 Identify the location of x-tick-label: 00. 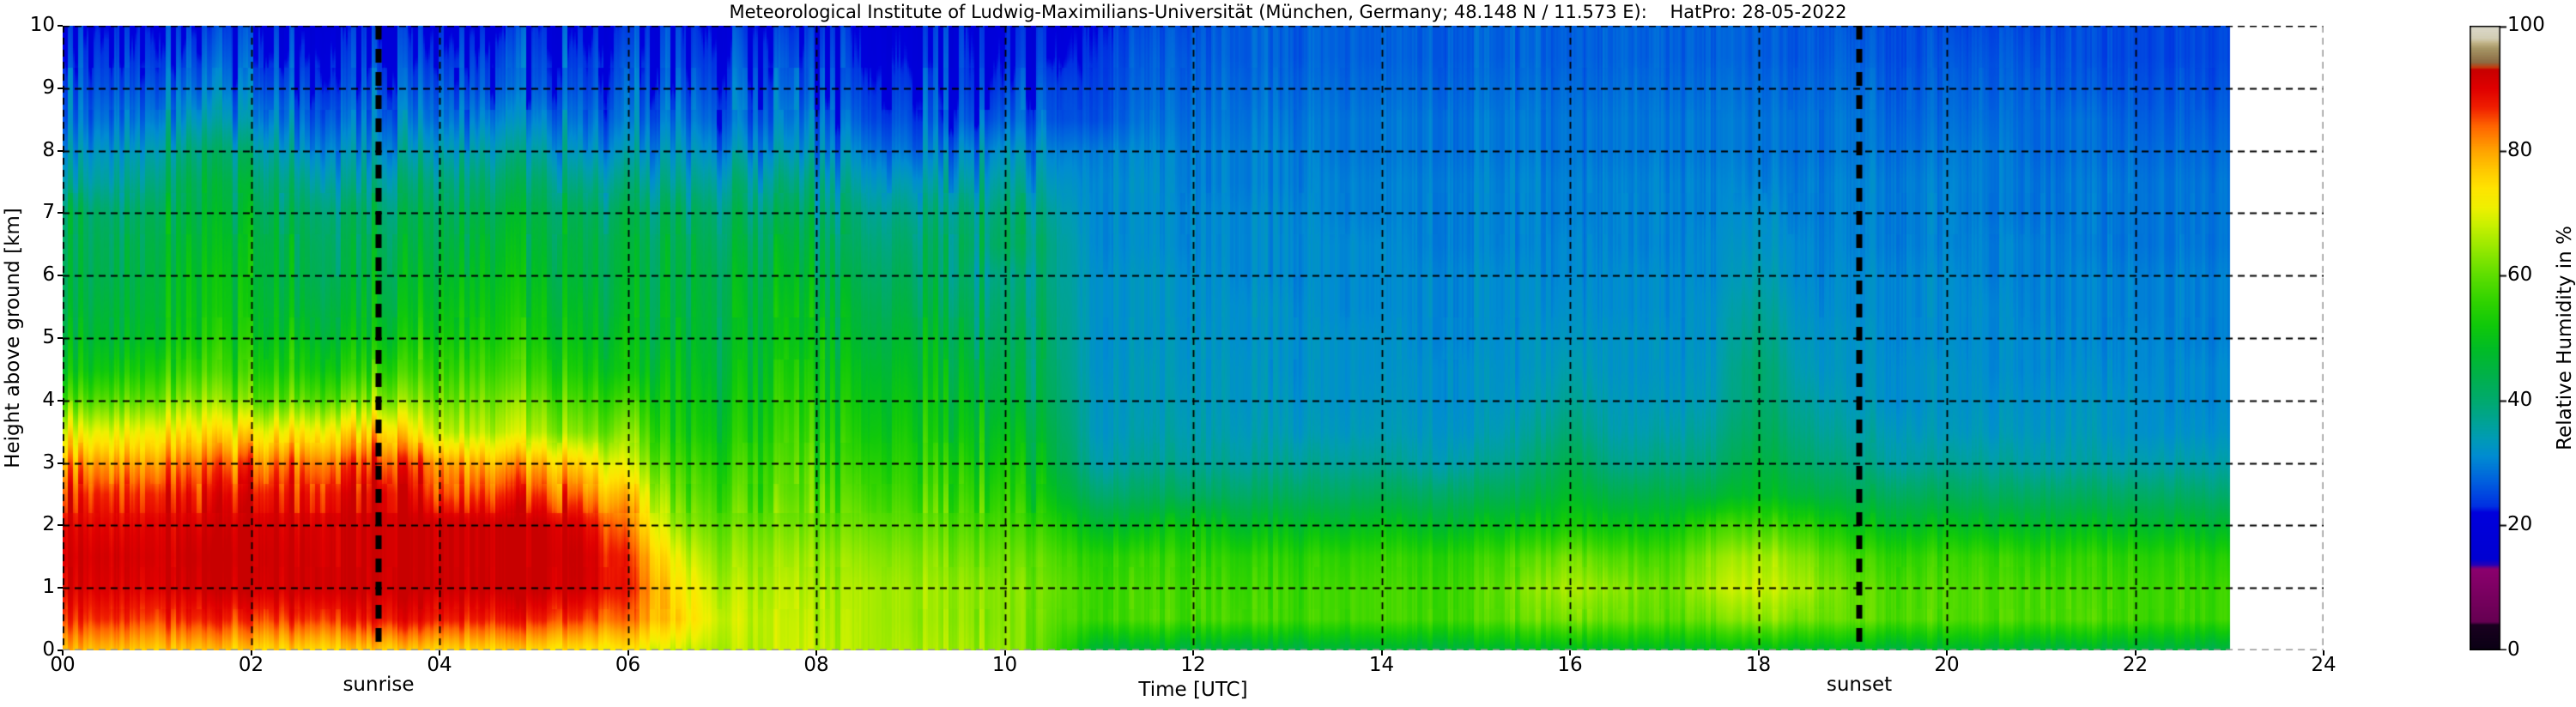
(63, 665).